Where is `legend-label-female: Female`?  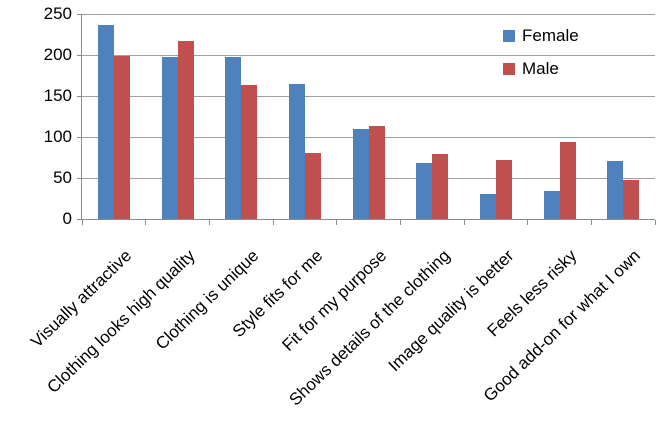
legend-label-female: Female is located at coordinates (550, 35).